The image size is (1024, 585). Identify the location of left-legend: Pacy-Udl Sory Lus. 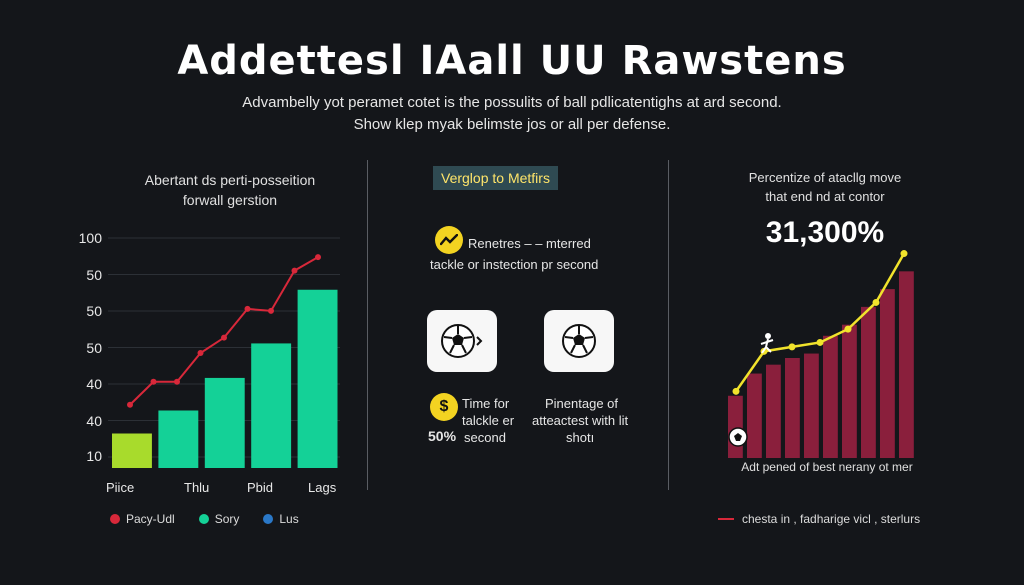
(204, 519).